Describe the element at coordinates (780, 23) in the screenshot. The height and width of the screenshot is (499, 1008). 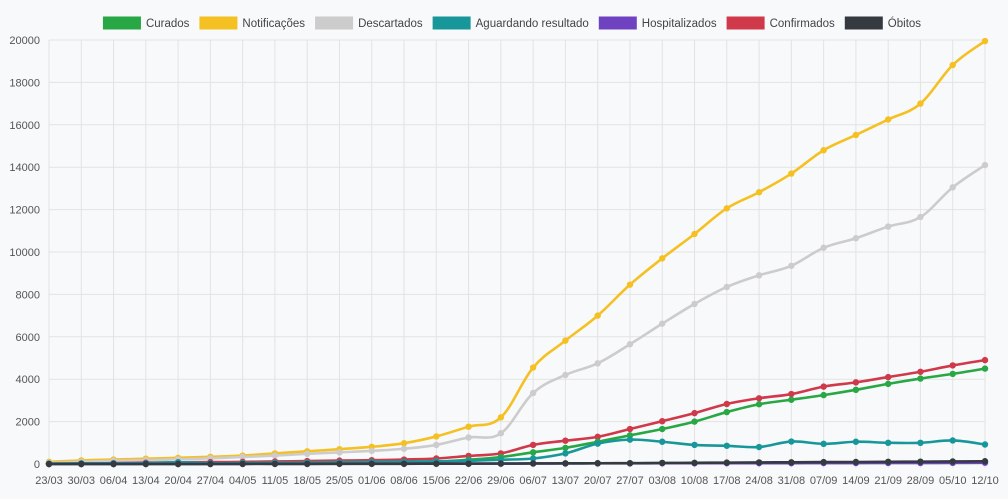
I see `legend-item-confirmados: Confirmados` at that location.